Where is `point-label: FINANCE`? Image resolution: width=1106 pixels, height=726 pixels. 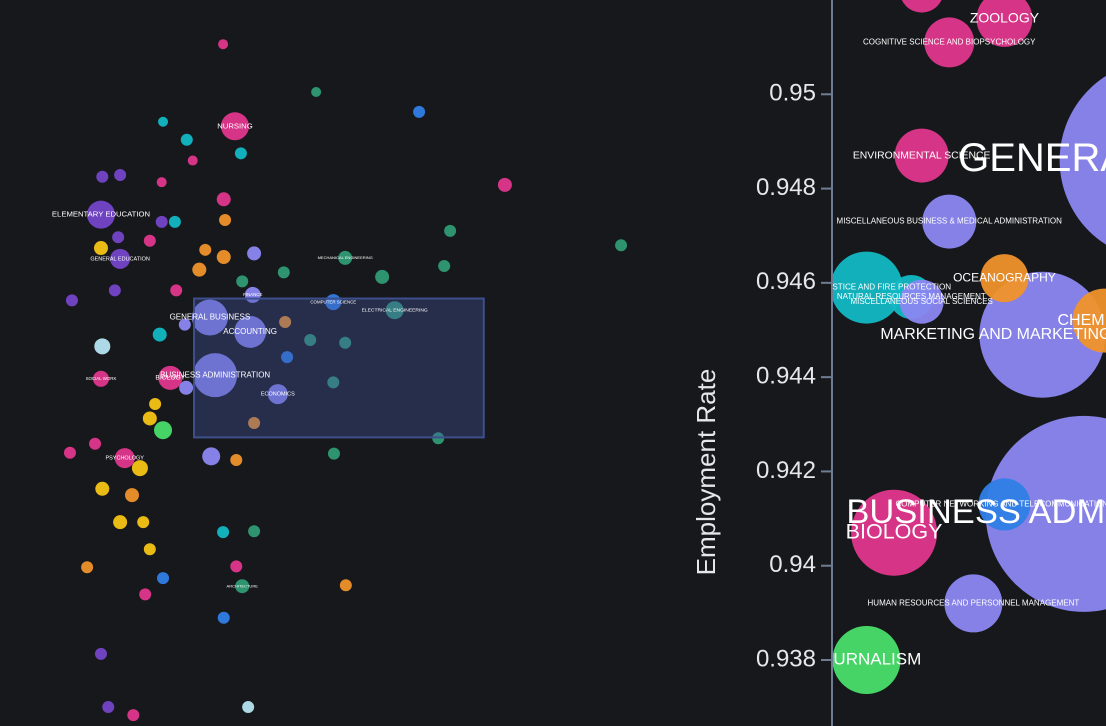 point-label: FINANCE is located at coordinates (252, 294).